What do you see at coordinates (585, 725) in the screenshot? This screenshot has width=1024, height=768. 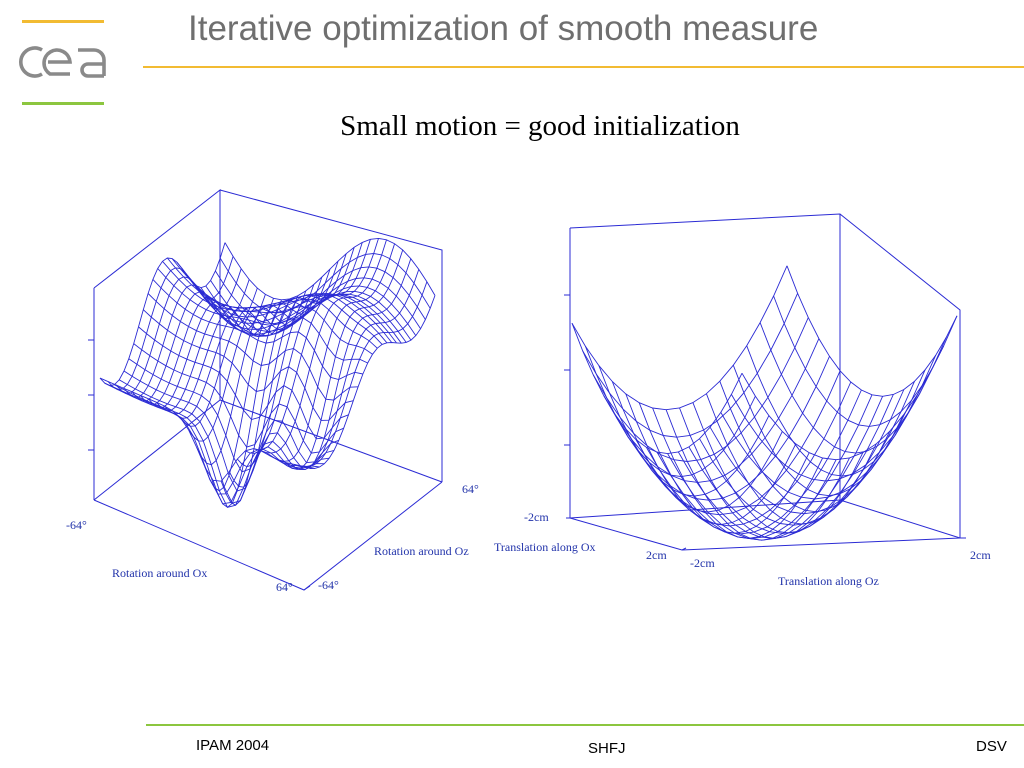 I see `footer-divider` at bounding box center [585, 725].